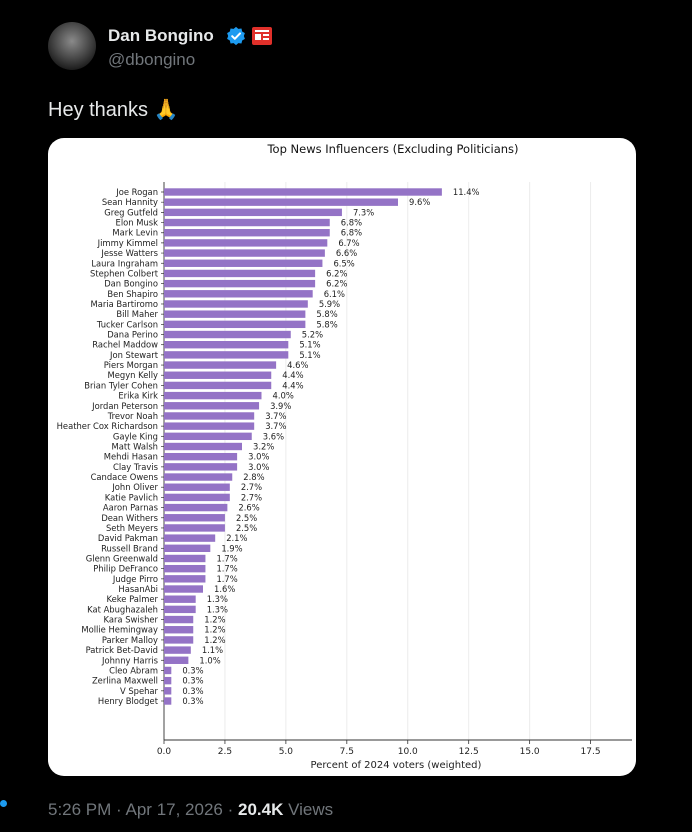 Image resolution: width=692 pixels, height=832 pixels. What do you see at coordinates (72, 46) in the screenshot?
I see `avatar` at bounding box center [72, 46].